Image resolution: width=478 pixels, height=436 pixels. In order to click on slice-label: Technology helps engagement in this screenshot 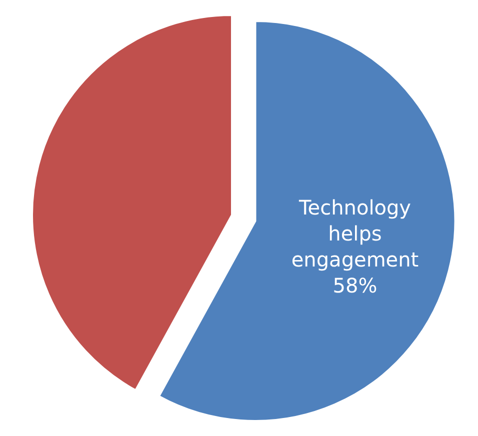, I will do `click(355, 234)`.